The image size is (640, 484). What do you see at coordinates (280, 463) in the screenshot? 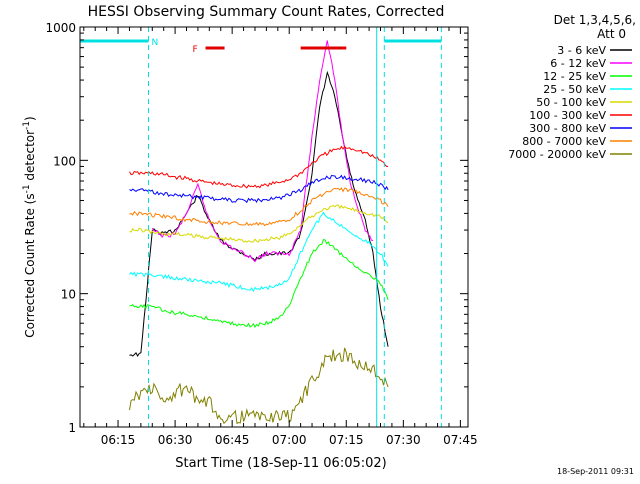
I see `x-axis-label: Start Time (18-Sep-11 06:05:02)` at bounding box center [280, 463].